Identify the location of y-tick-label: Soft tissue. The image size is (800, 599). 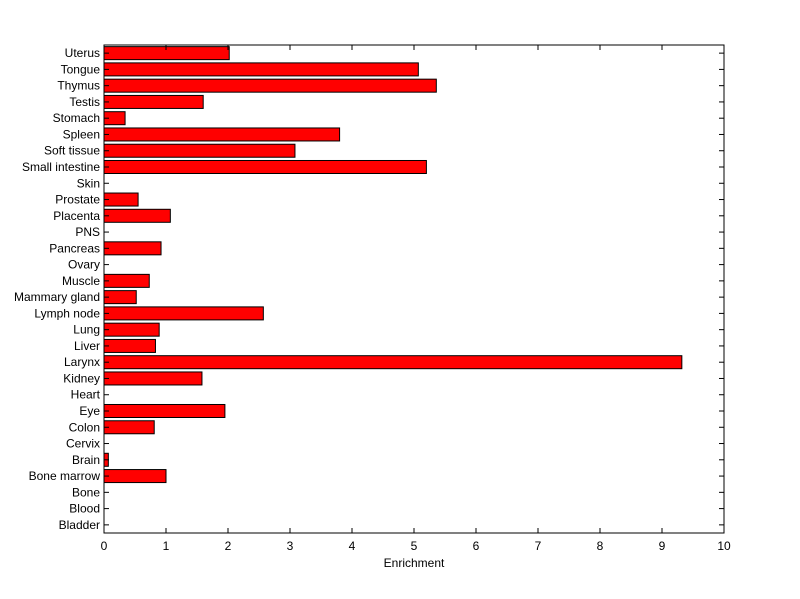
(72, 151).